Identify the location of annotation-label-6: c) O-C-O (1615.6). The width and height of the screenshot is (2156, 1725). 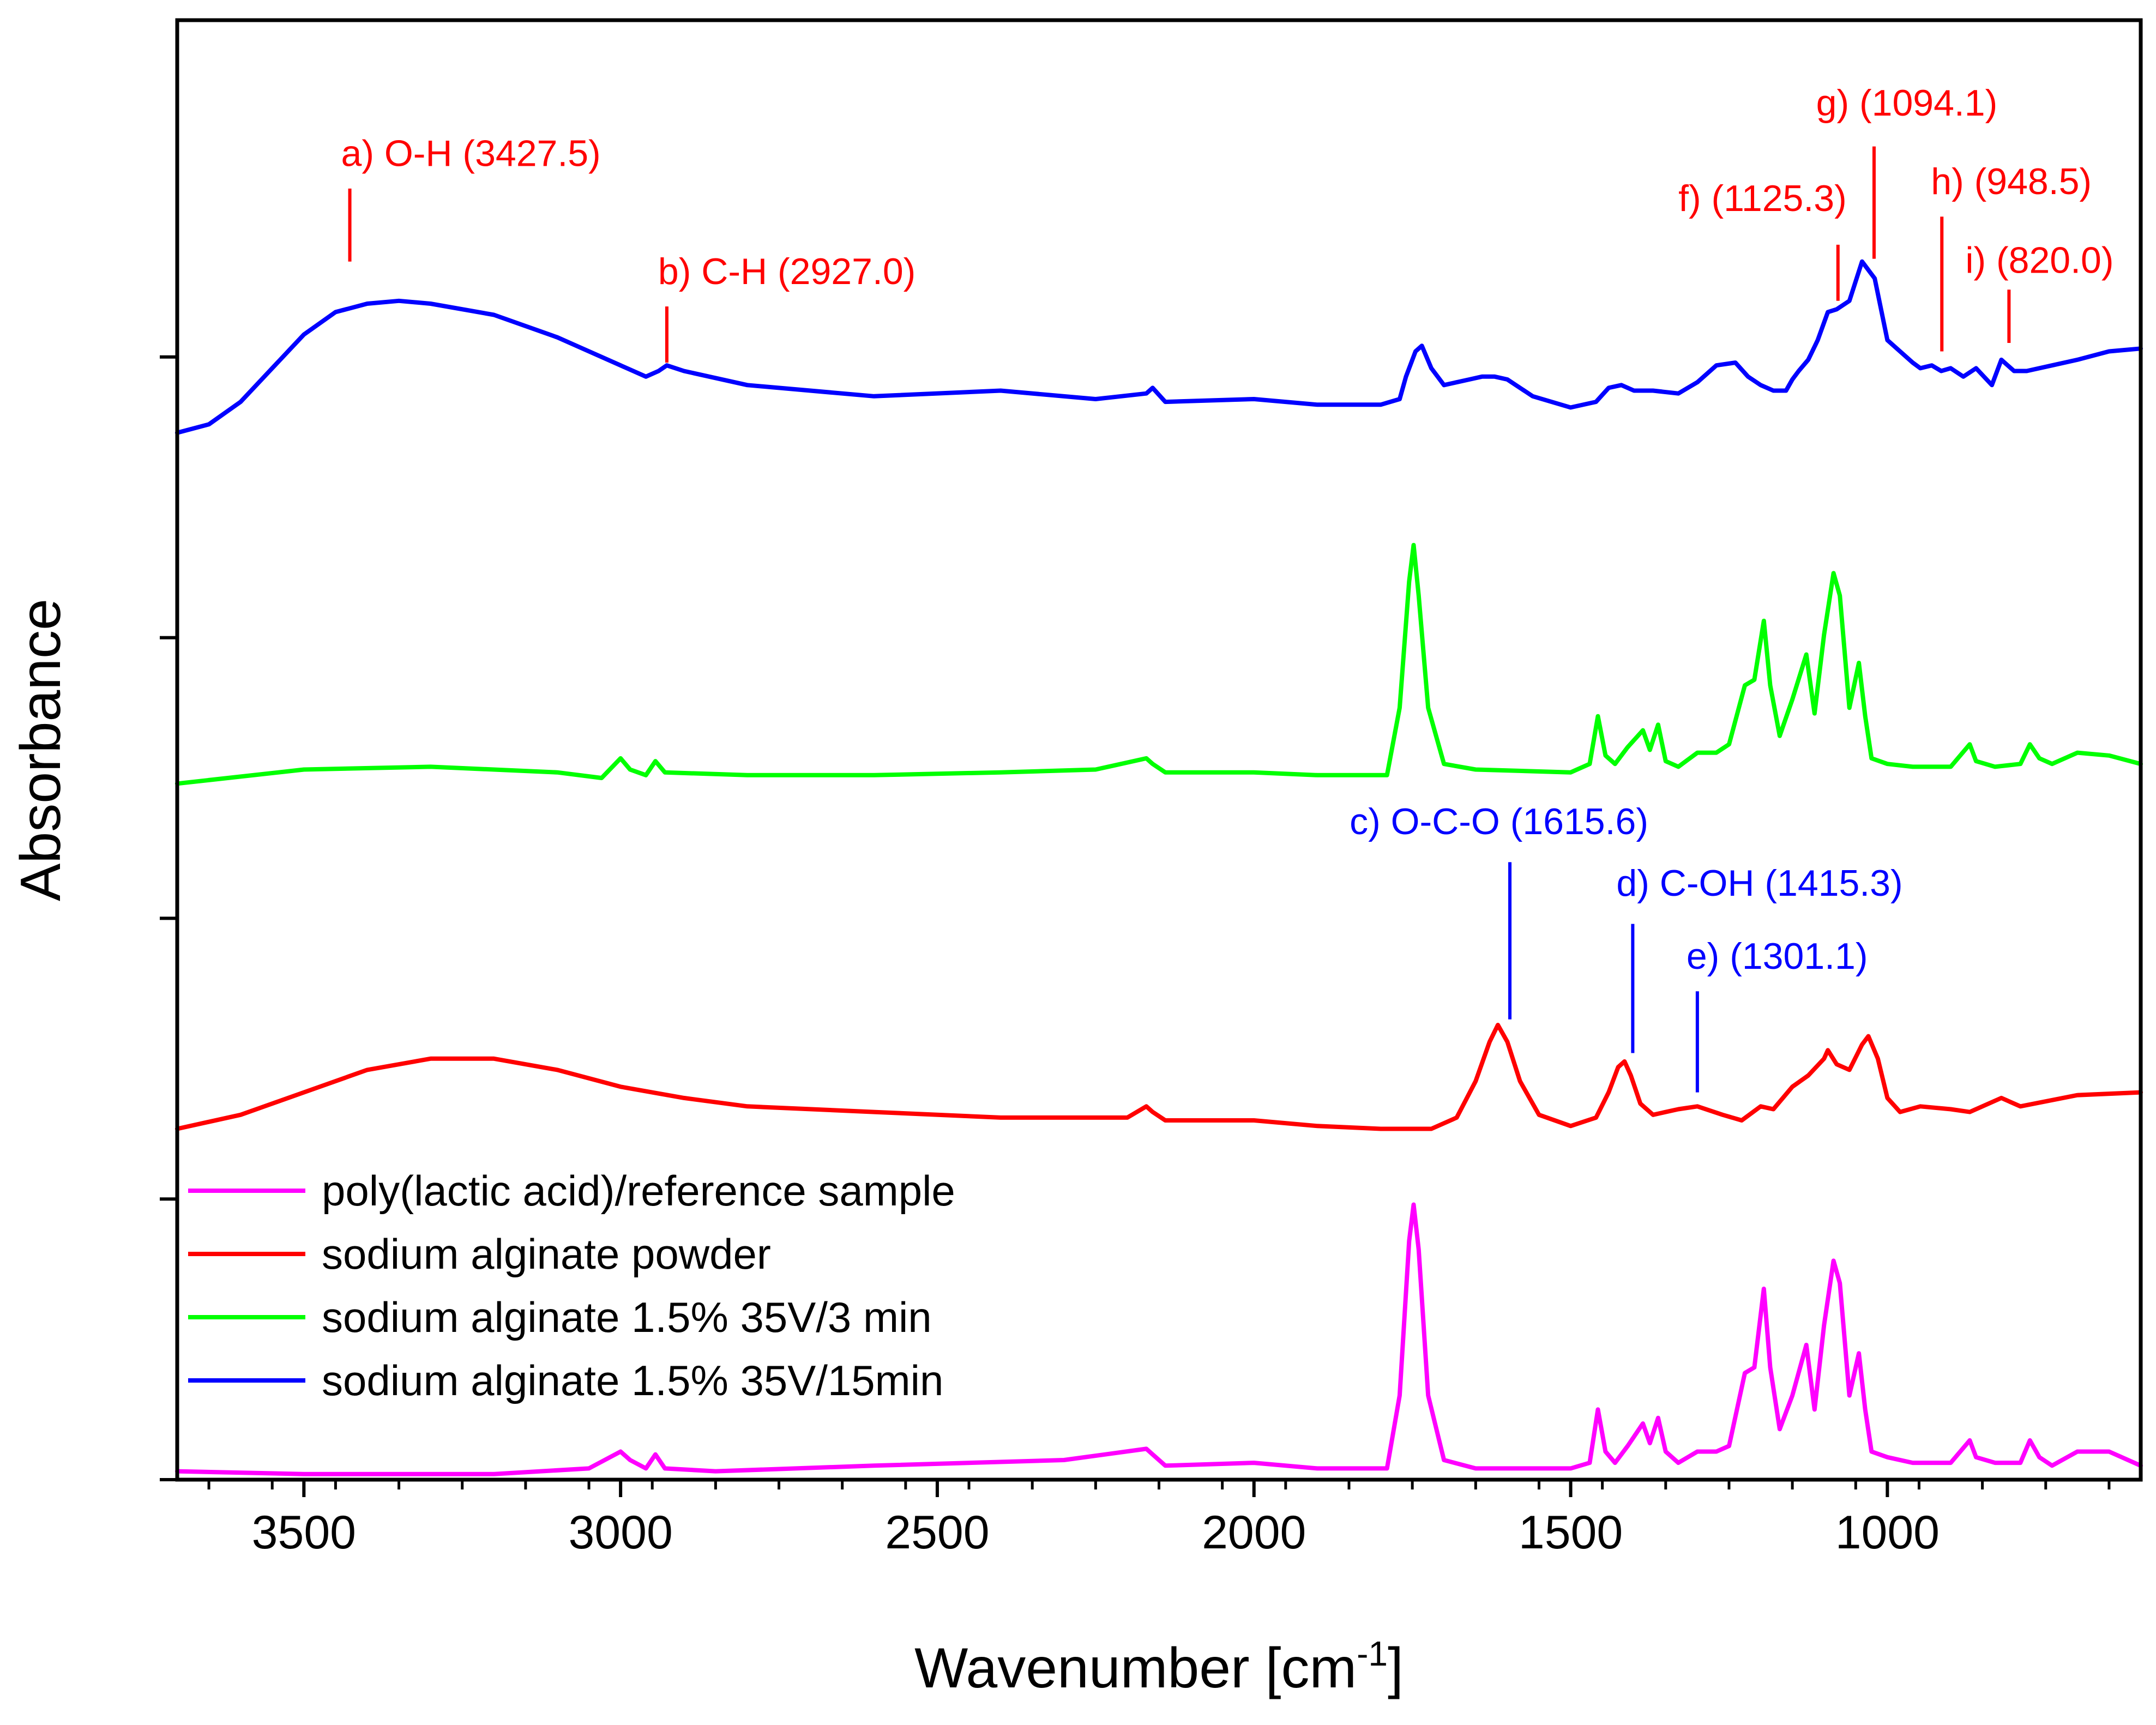
(1499, 821).